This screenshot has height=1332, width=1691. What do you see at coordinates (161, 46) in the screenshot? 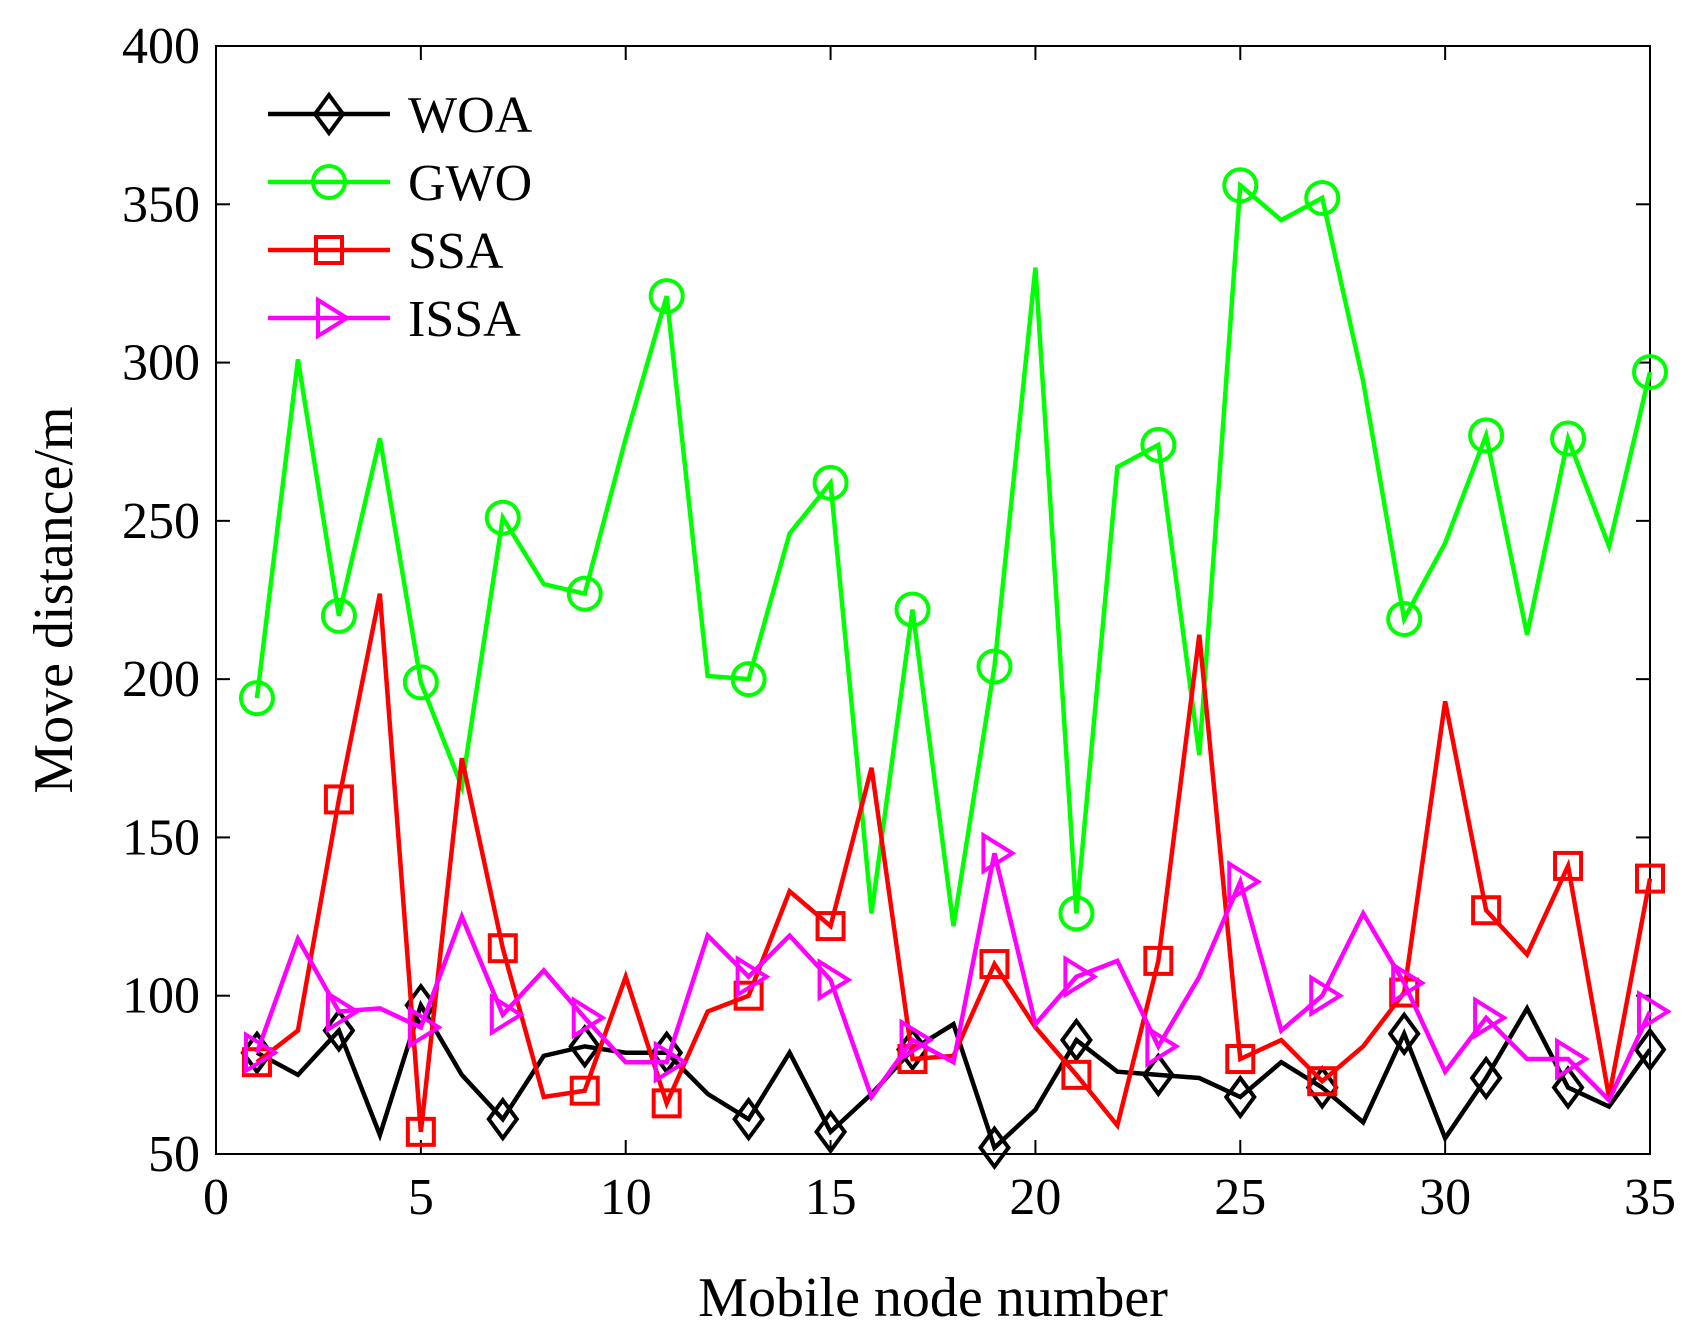
I see `y-tick-label: 400` at bounding box center [161, 46].